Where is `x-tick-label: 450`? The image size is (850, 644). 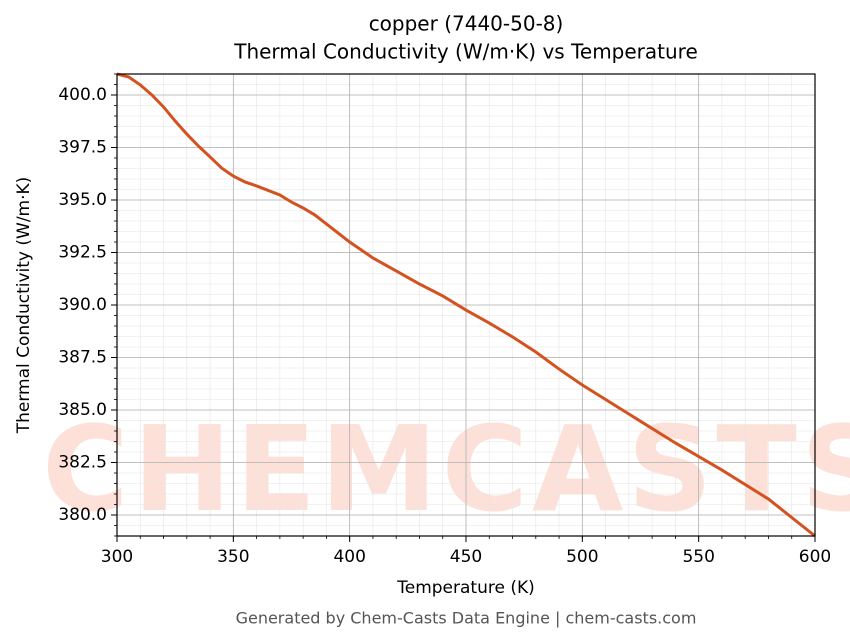 x-tick-label: 450 is located at coordinates (466, 557).